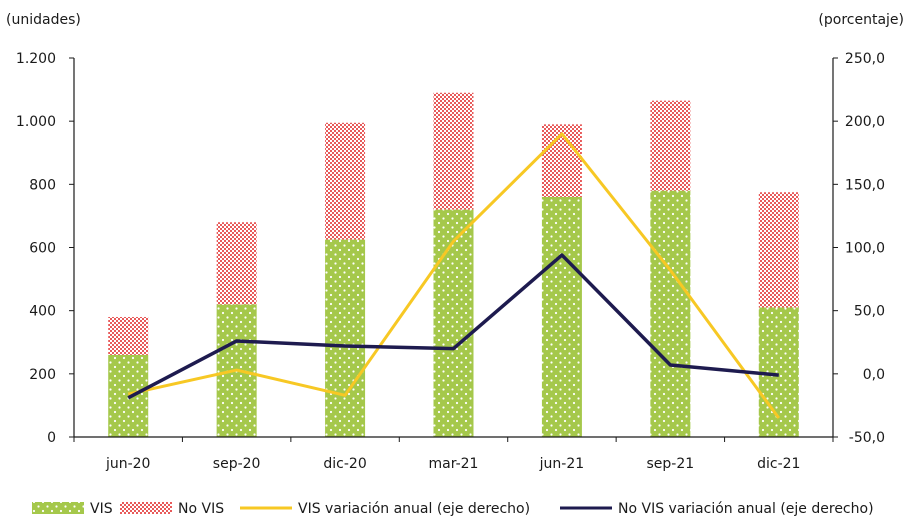 Image resolution: width=912 pixels, height=523 pixels. I want to click on right-tick-label: 200,0, so click(865, 122).